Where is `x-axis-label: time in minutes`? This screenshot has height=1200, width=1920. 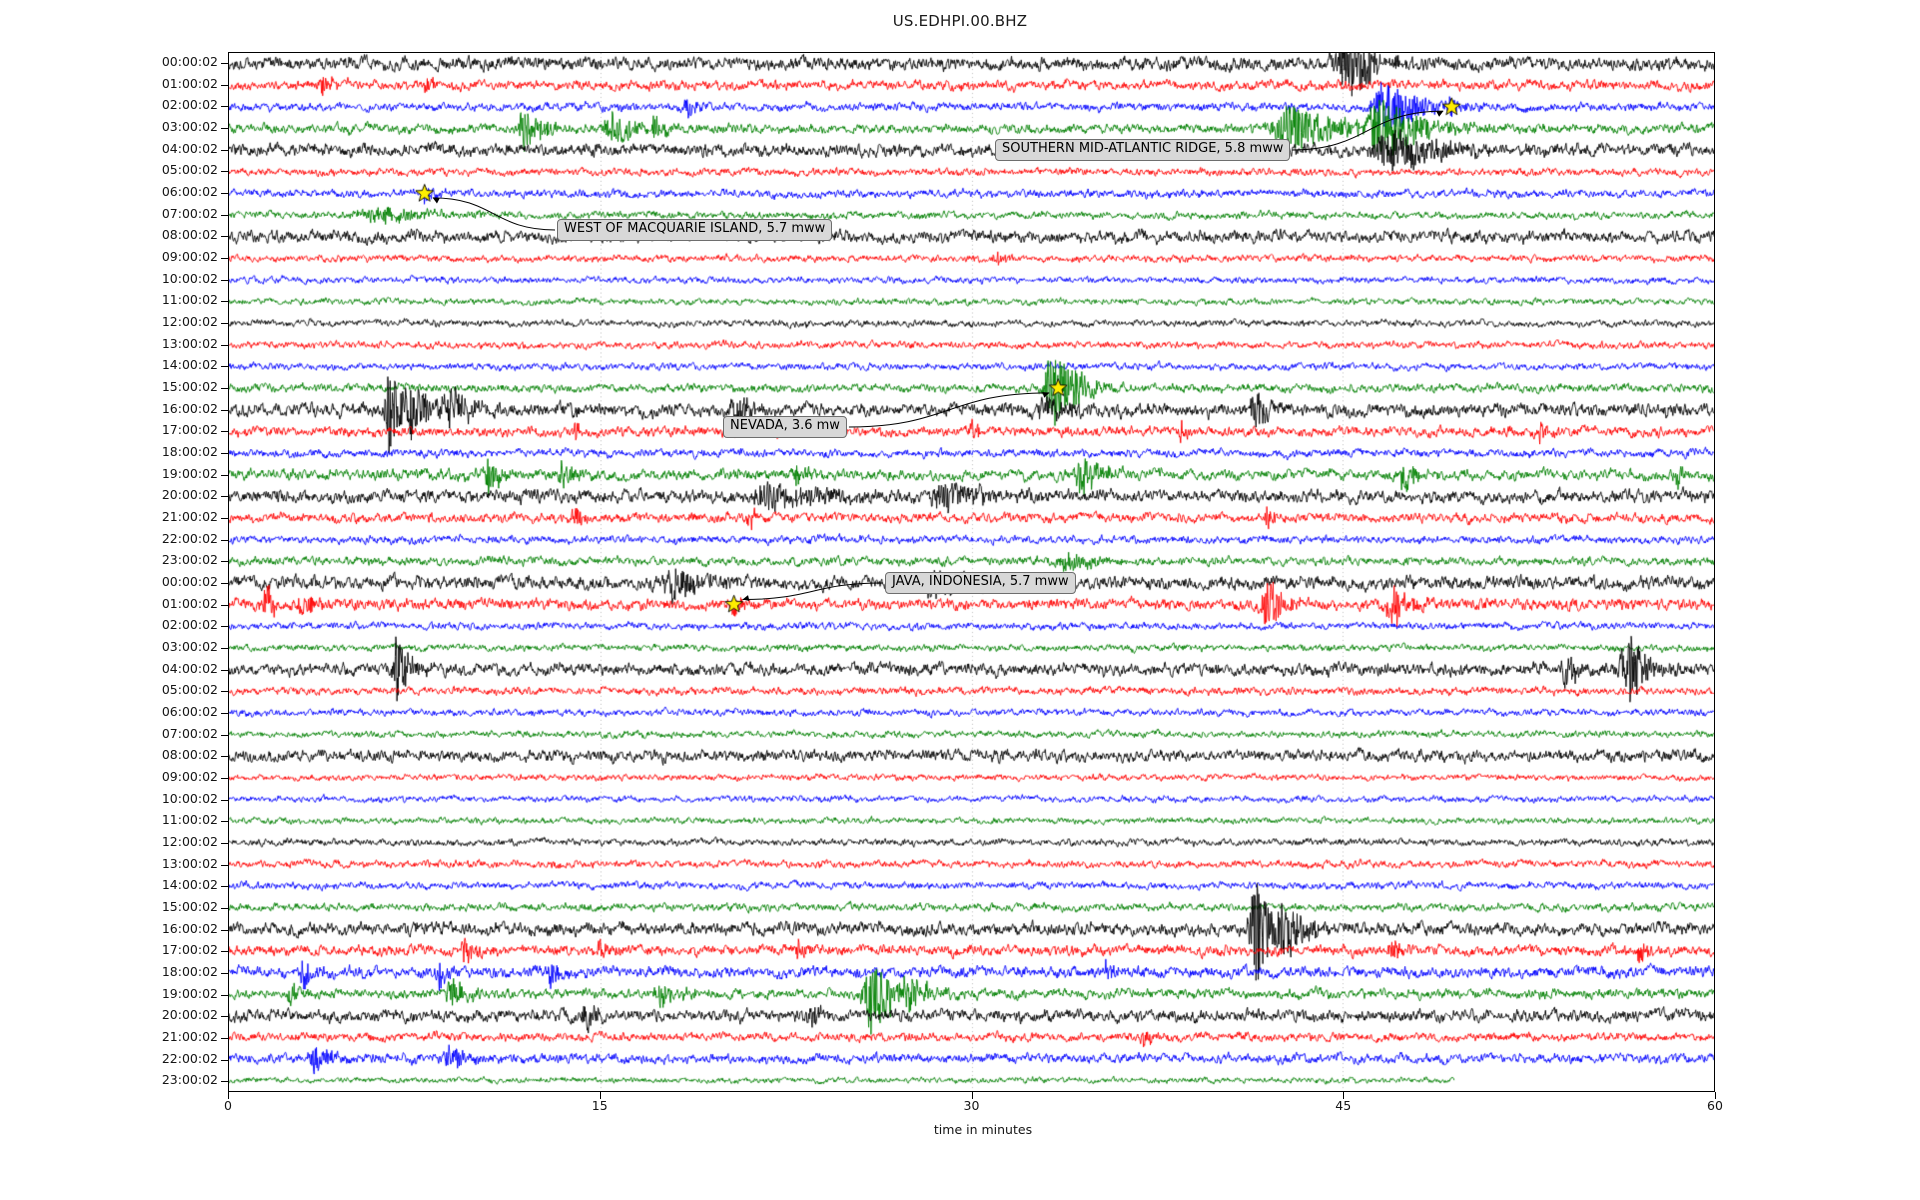 x-axis-label: time in minutes is located at coordinates (960, 1129).